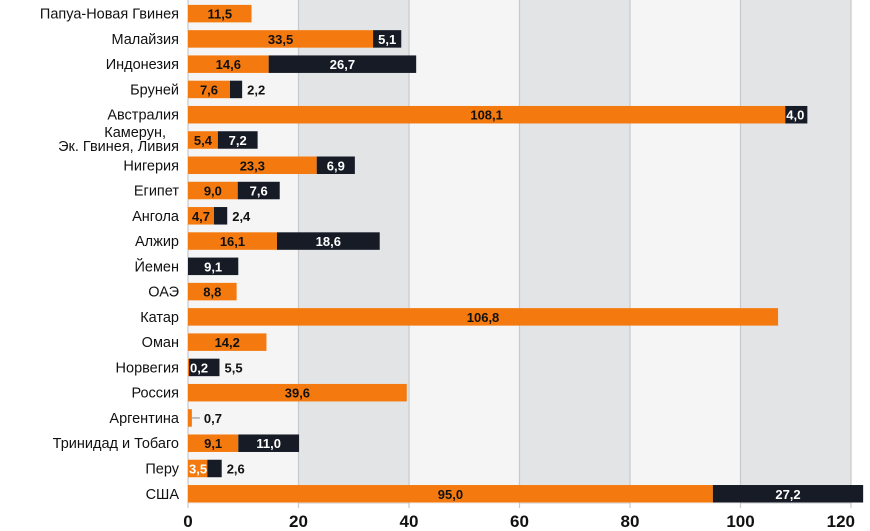 The height and width of the screenshot is (531, 870). Describe the element at coordinates (409, 521) in the screenshot. I see `x-tick-label: 40` at that location.